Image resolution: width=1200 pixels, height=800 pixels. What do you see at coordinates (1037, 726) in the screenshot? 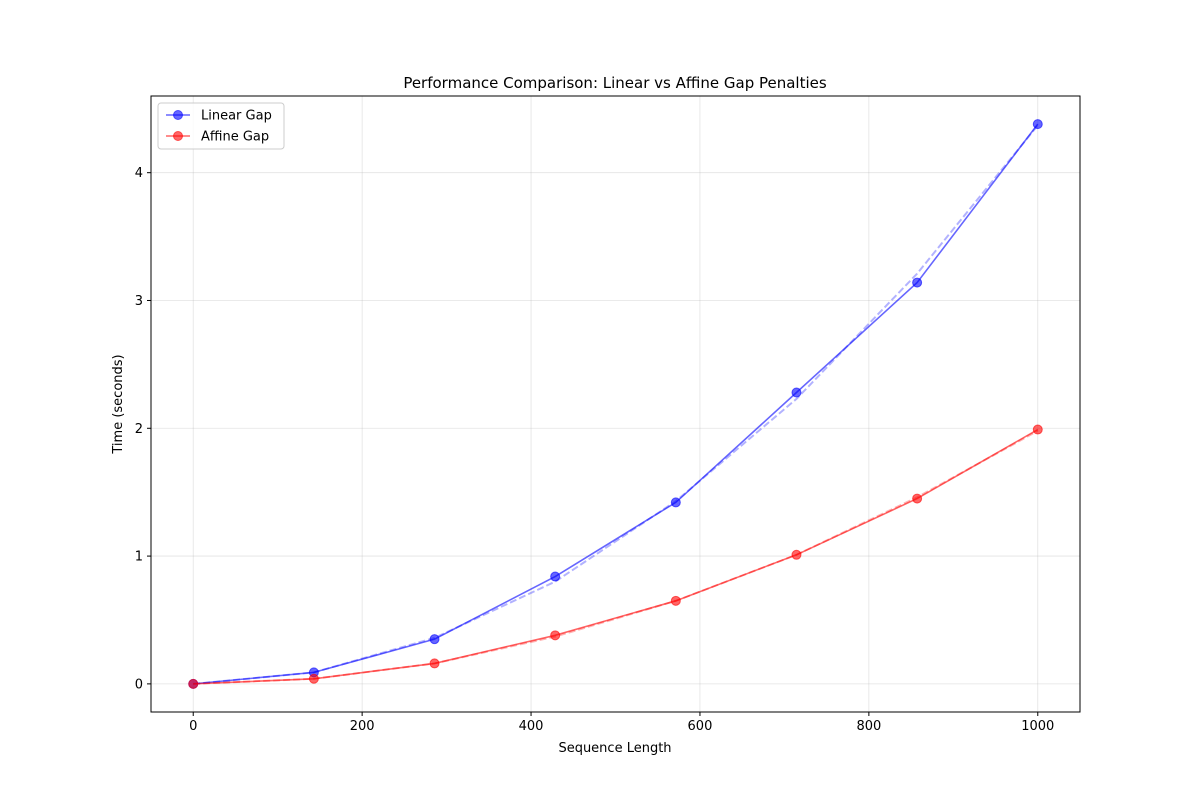
I see `x-tick-label: 1000` at bounding box center [1037, 726].